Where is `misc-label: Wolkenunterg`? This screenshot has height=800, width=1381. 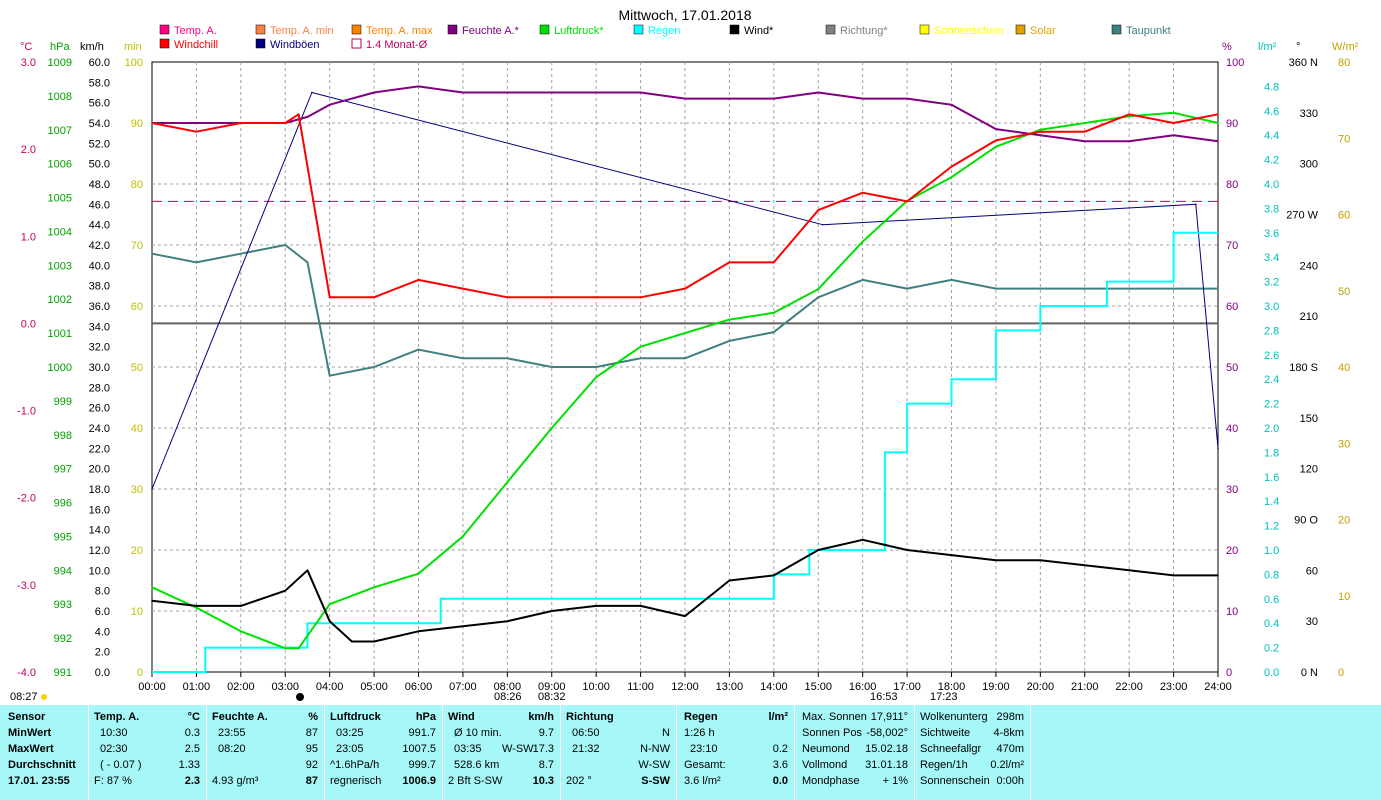 misc-label: Wolkenunterg is located at coordinates (954, 717).